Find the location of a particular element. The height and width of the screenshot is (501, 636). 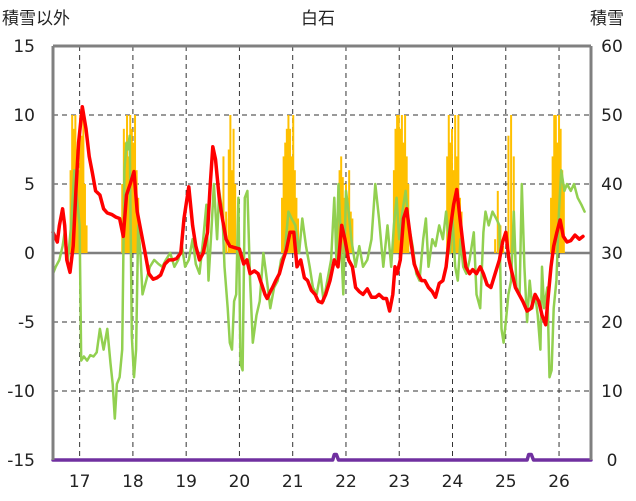

y-left-tick-label: -10 is located at coordinates (21, 392).